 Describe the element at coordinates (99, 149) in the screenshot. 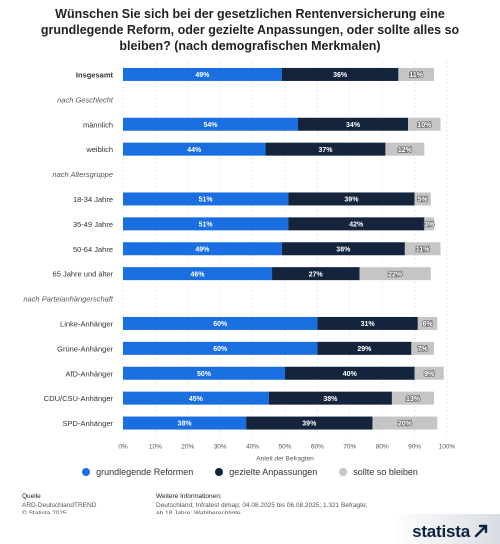

I see `category-label: weiblich` at that location.